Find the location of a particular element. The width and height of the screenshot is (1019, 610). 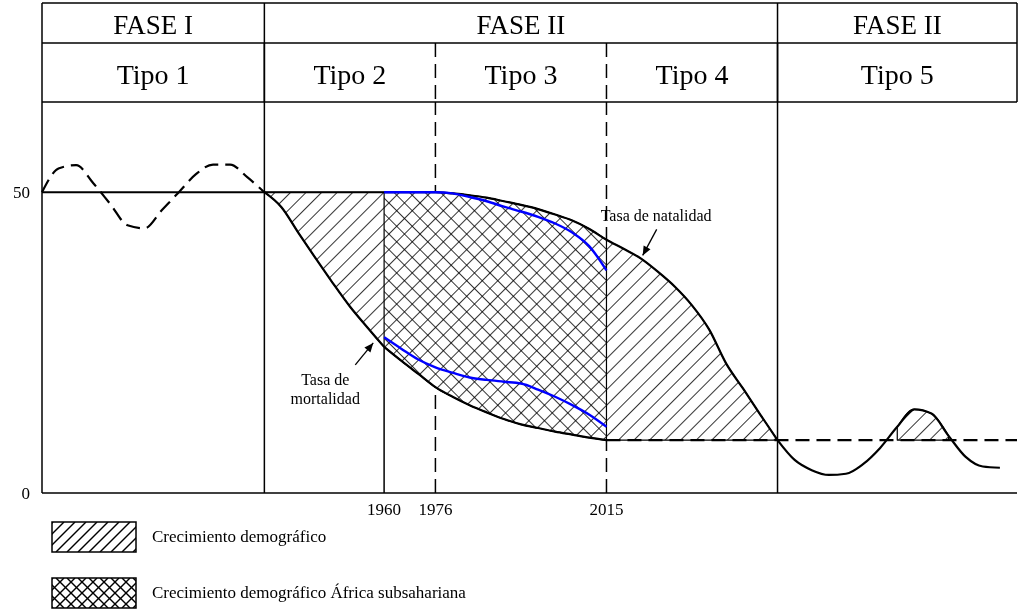

legend-label: Crecimiento demográfico is located at coordinates (239, 536).